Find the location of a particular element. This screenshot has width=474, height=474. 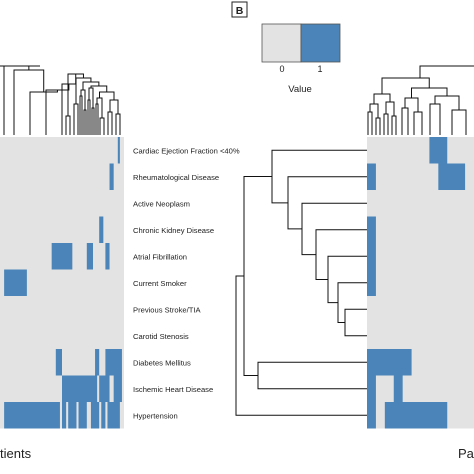

value-legend: 0 1 Value is located at coordinates (301, 59).